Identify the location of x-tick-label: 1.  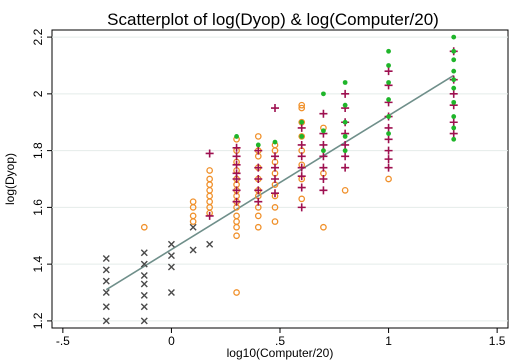
(388, 341).